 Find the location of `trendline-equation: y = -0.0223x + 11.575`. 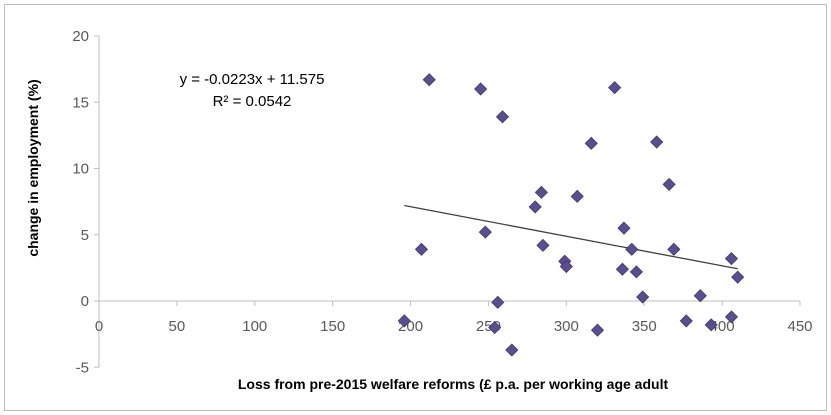

trendline-equation: y = -0.0223x + 11.575 is located at coordinates (252, 79).